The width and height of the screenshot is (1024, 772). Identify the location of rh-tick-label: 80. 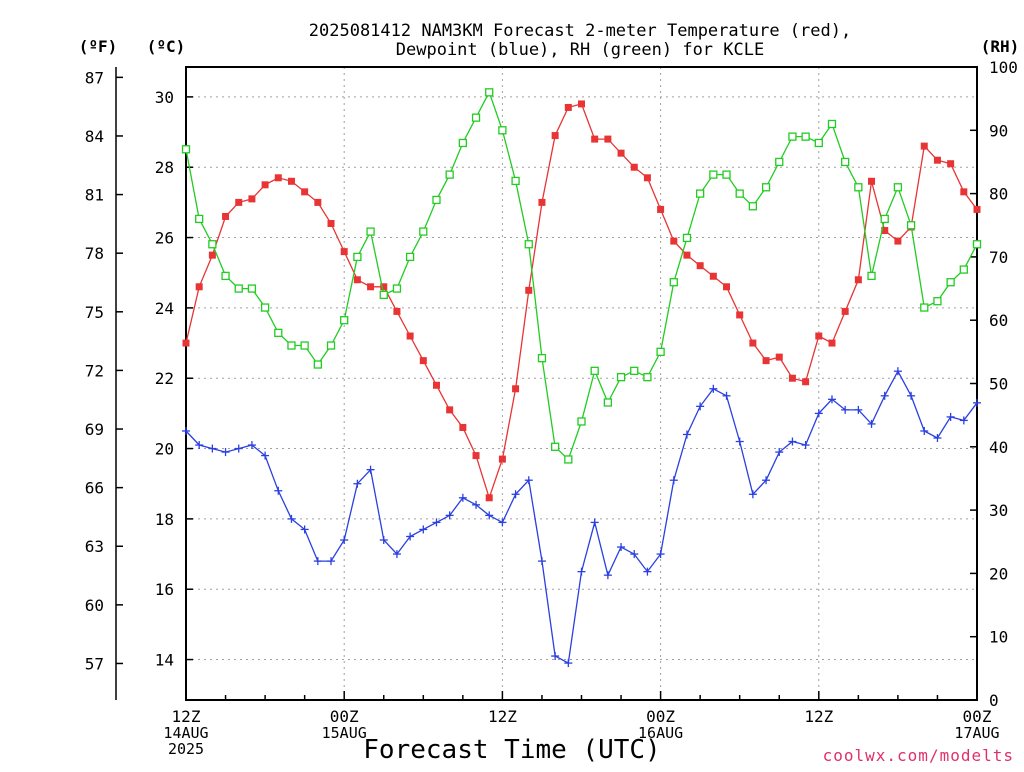
(998, 194).